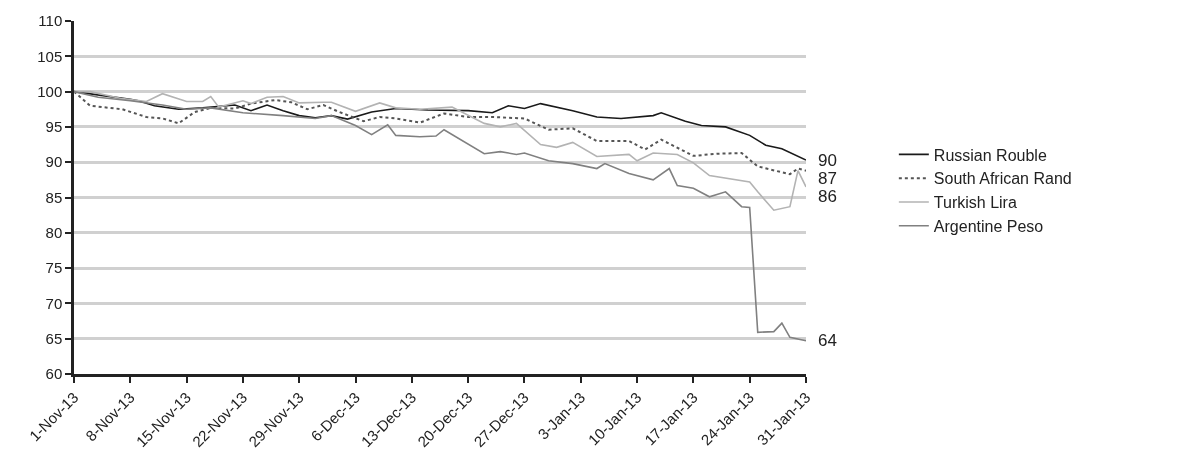  I want to click on y-tick-label: 105, so click(50, 56).